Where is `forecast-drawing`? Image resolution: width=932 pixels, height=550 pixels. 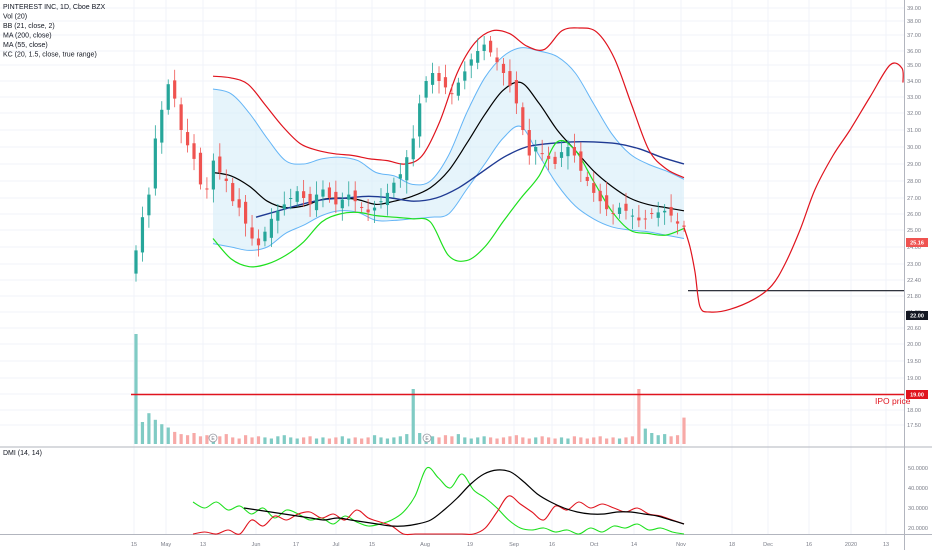 forecast-drawing is located at coordinates (793, 187).